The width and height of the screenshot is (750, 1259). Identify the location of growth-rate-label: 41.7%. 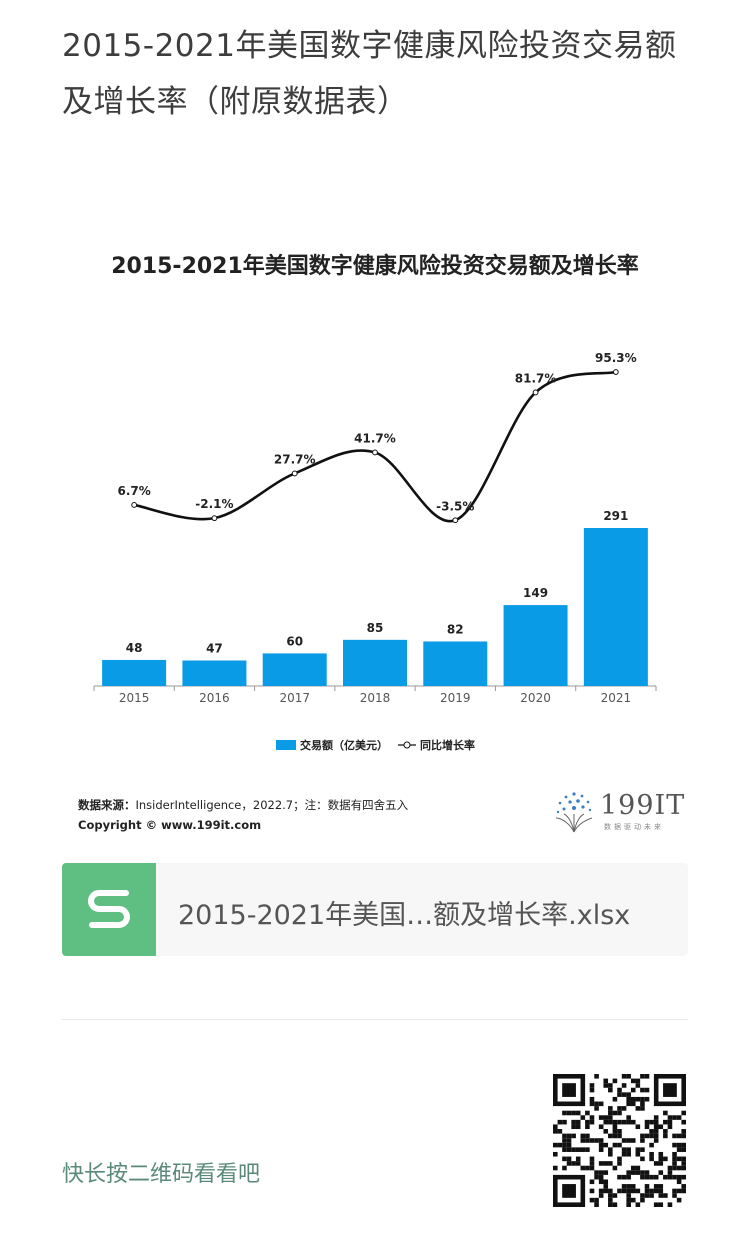
(375, 438).